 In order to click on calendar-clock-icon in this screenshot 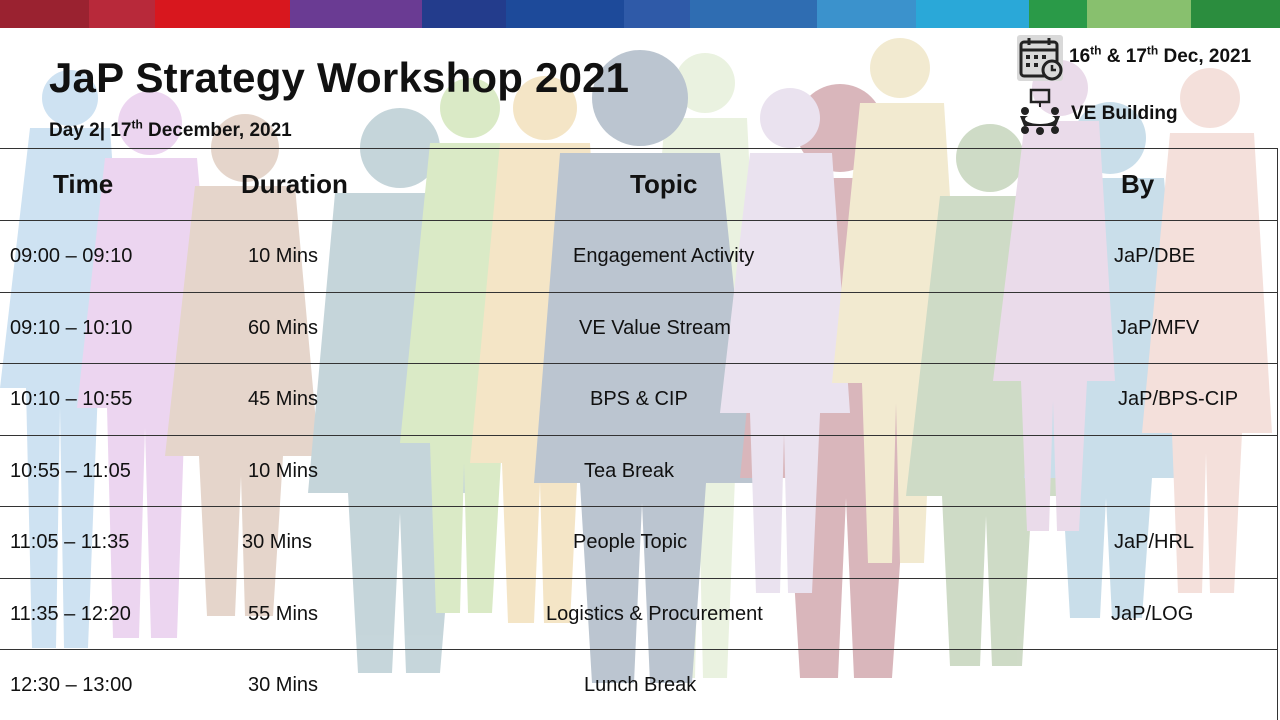, I will do `click(1040, 58)`.